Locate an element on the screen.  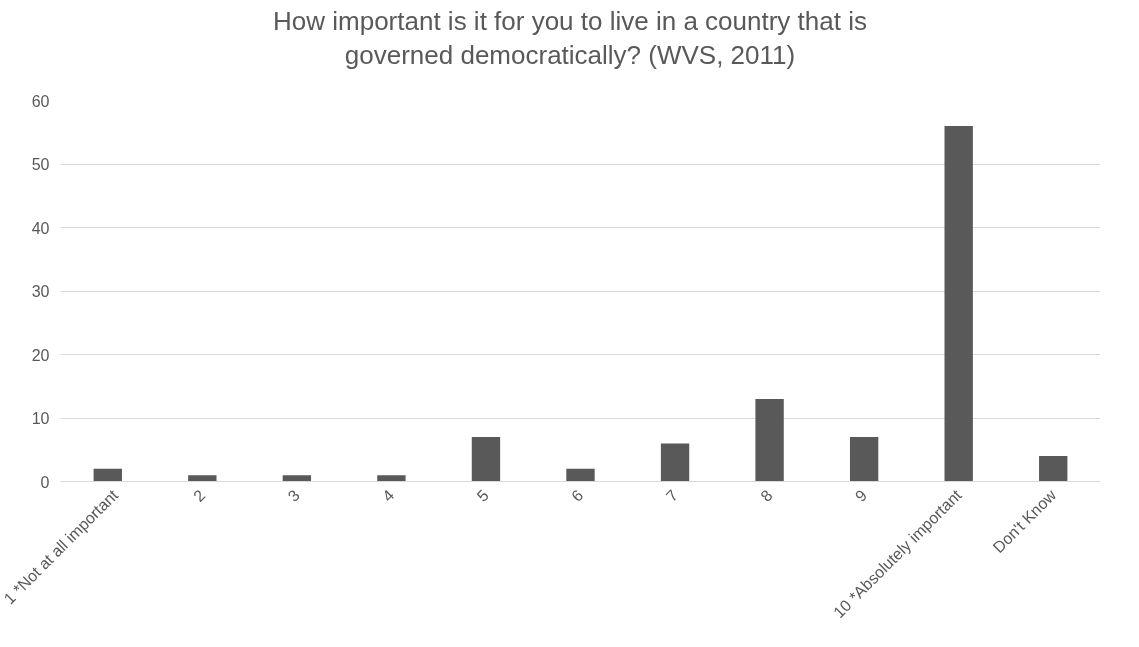
chart-title: How important is it for you to live in a country that is governed democratically? (WVS, 2011) is located at coordinates (570, 38).